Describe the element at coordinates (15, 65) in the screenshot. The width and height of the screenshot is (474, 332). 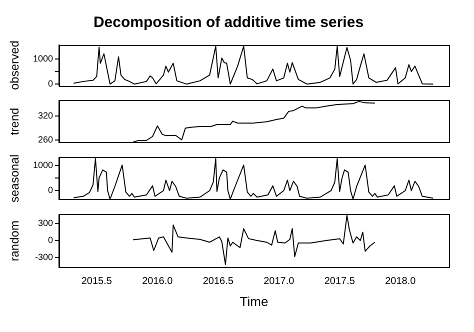
I see `y-axis-title: observed` at that location.